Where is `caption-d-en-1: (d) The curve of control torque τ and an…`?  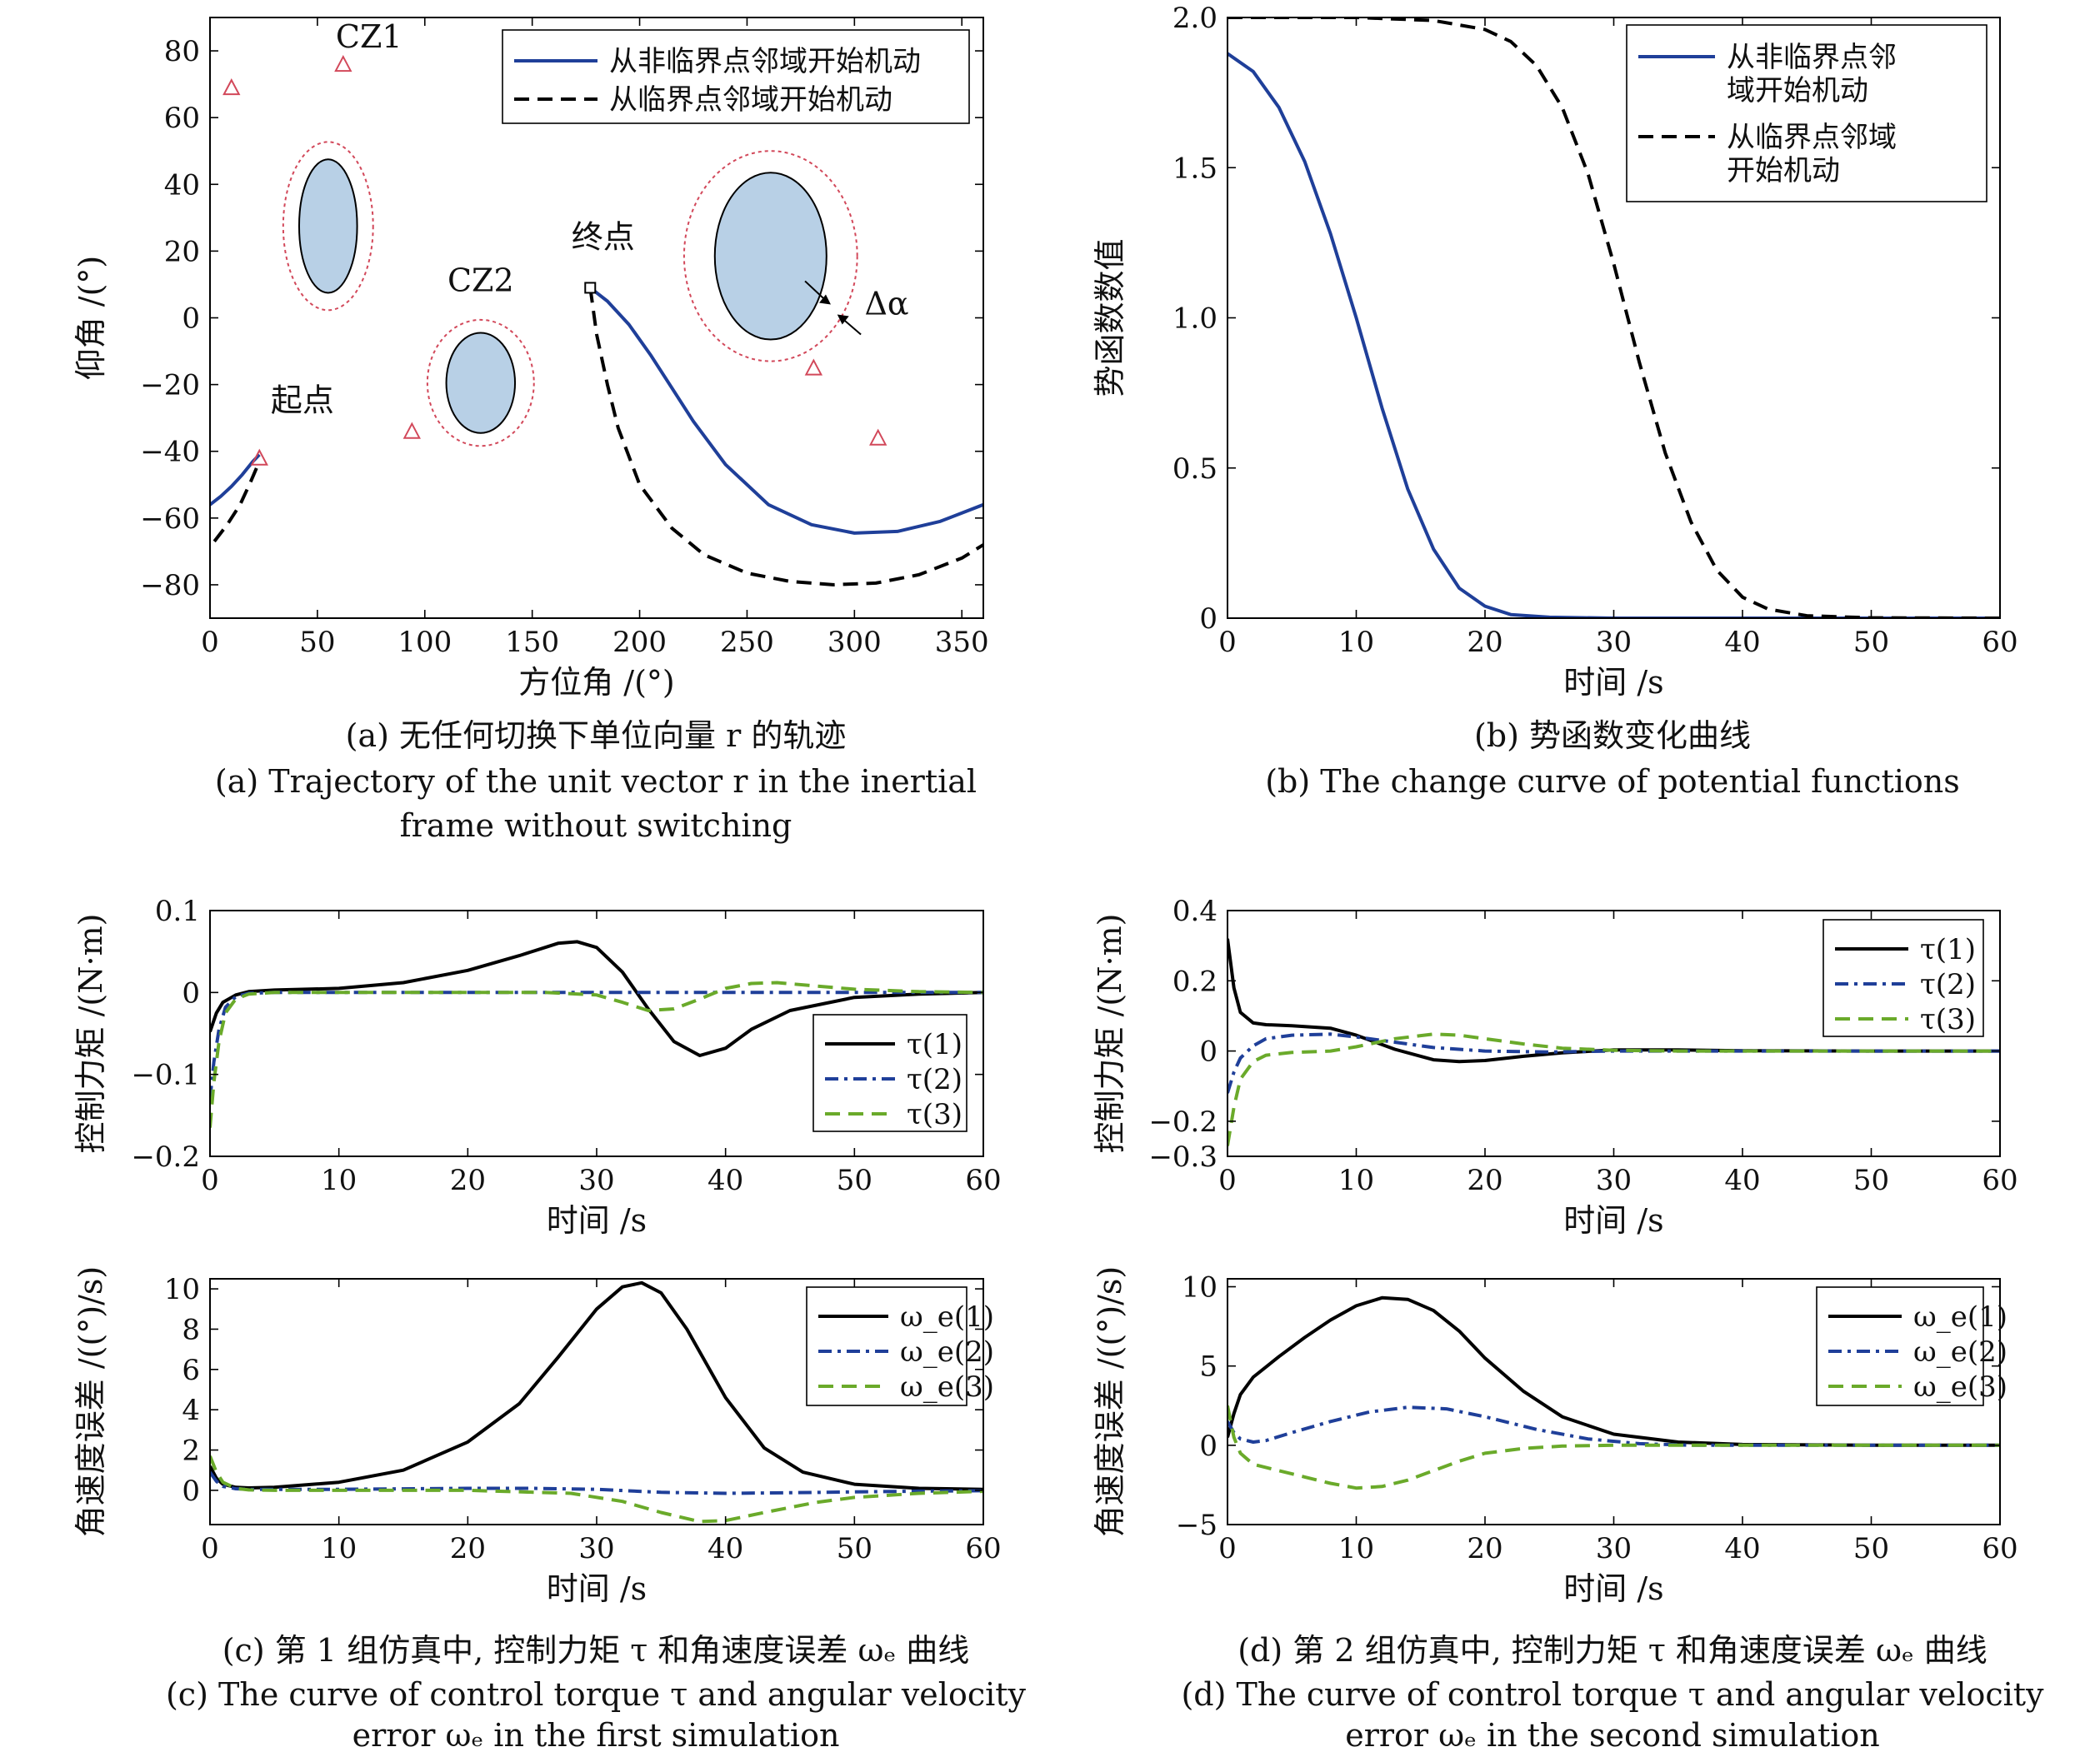
caption-d-en-1: (d) The curve of control torque τ and an… is located at coordinates (1612, 1694).